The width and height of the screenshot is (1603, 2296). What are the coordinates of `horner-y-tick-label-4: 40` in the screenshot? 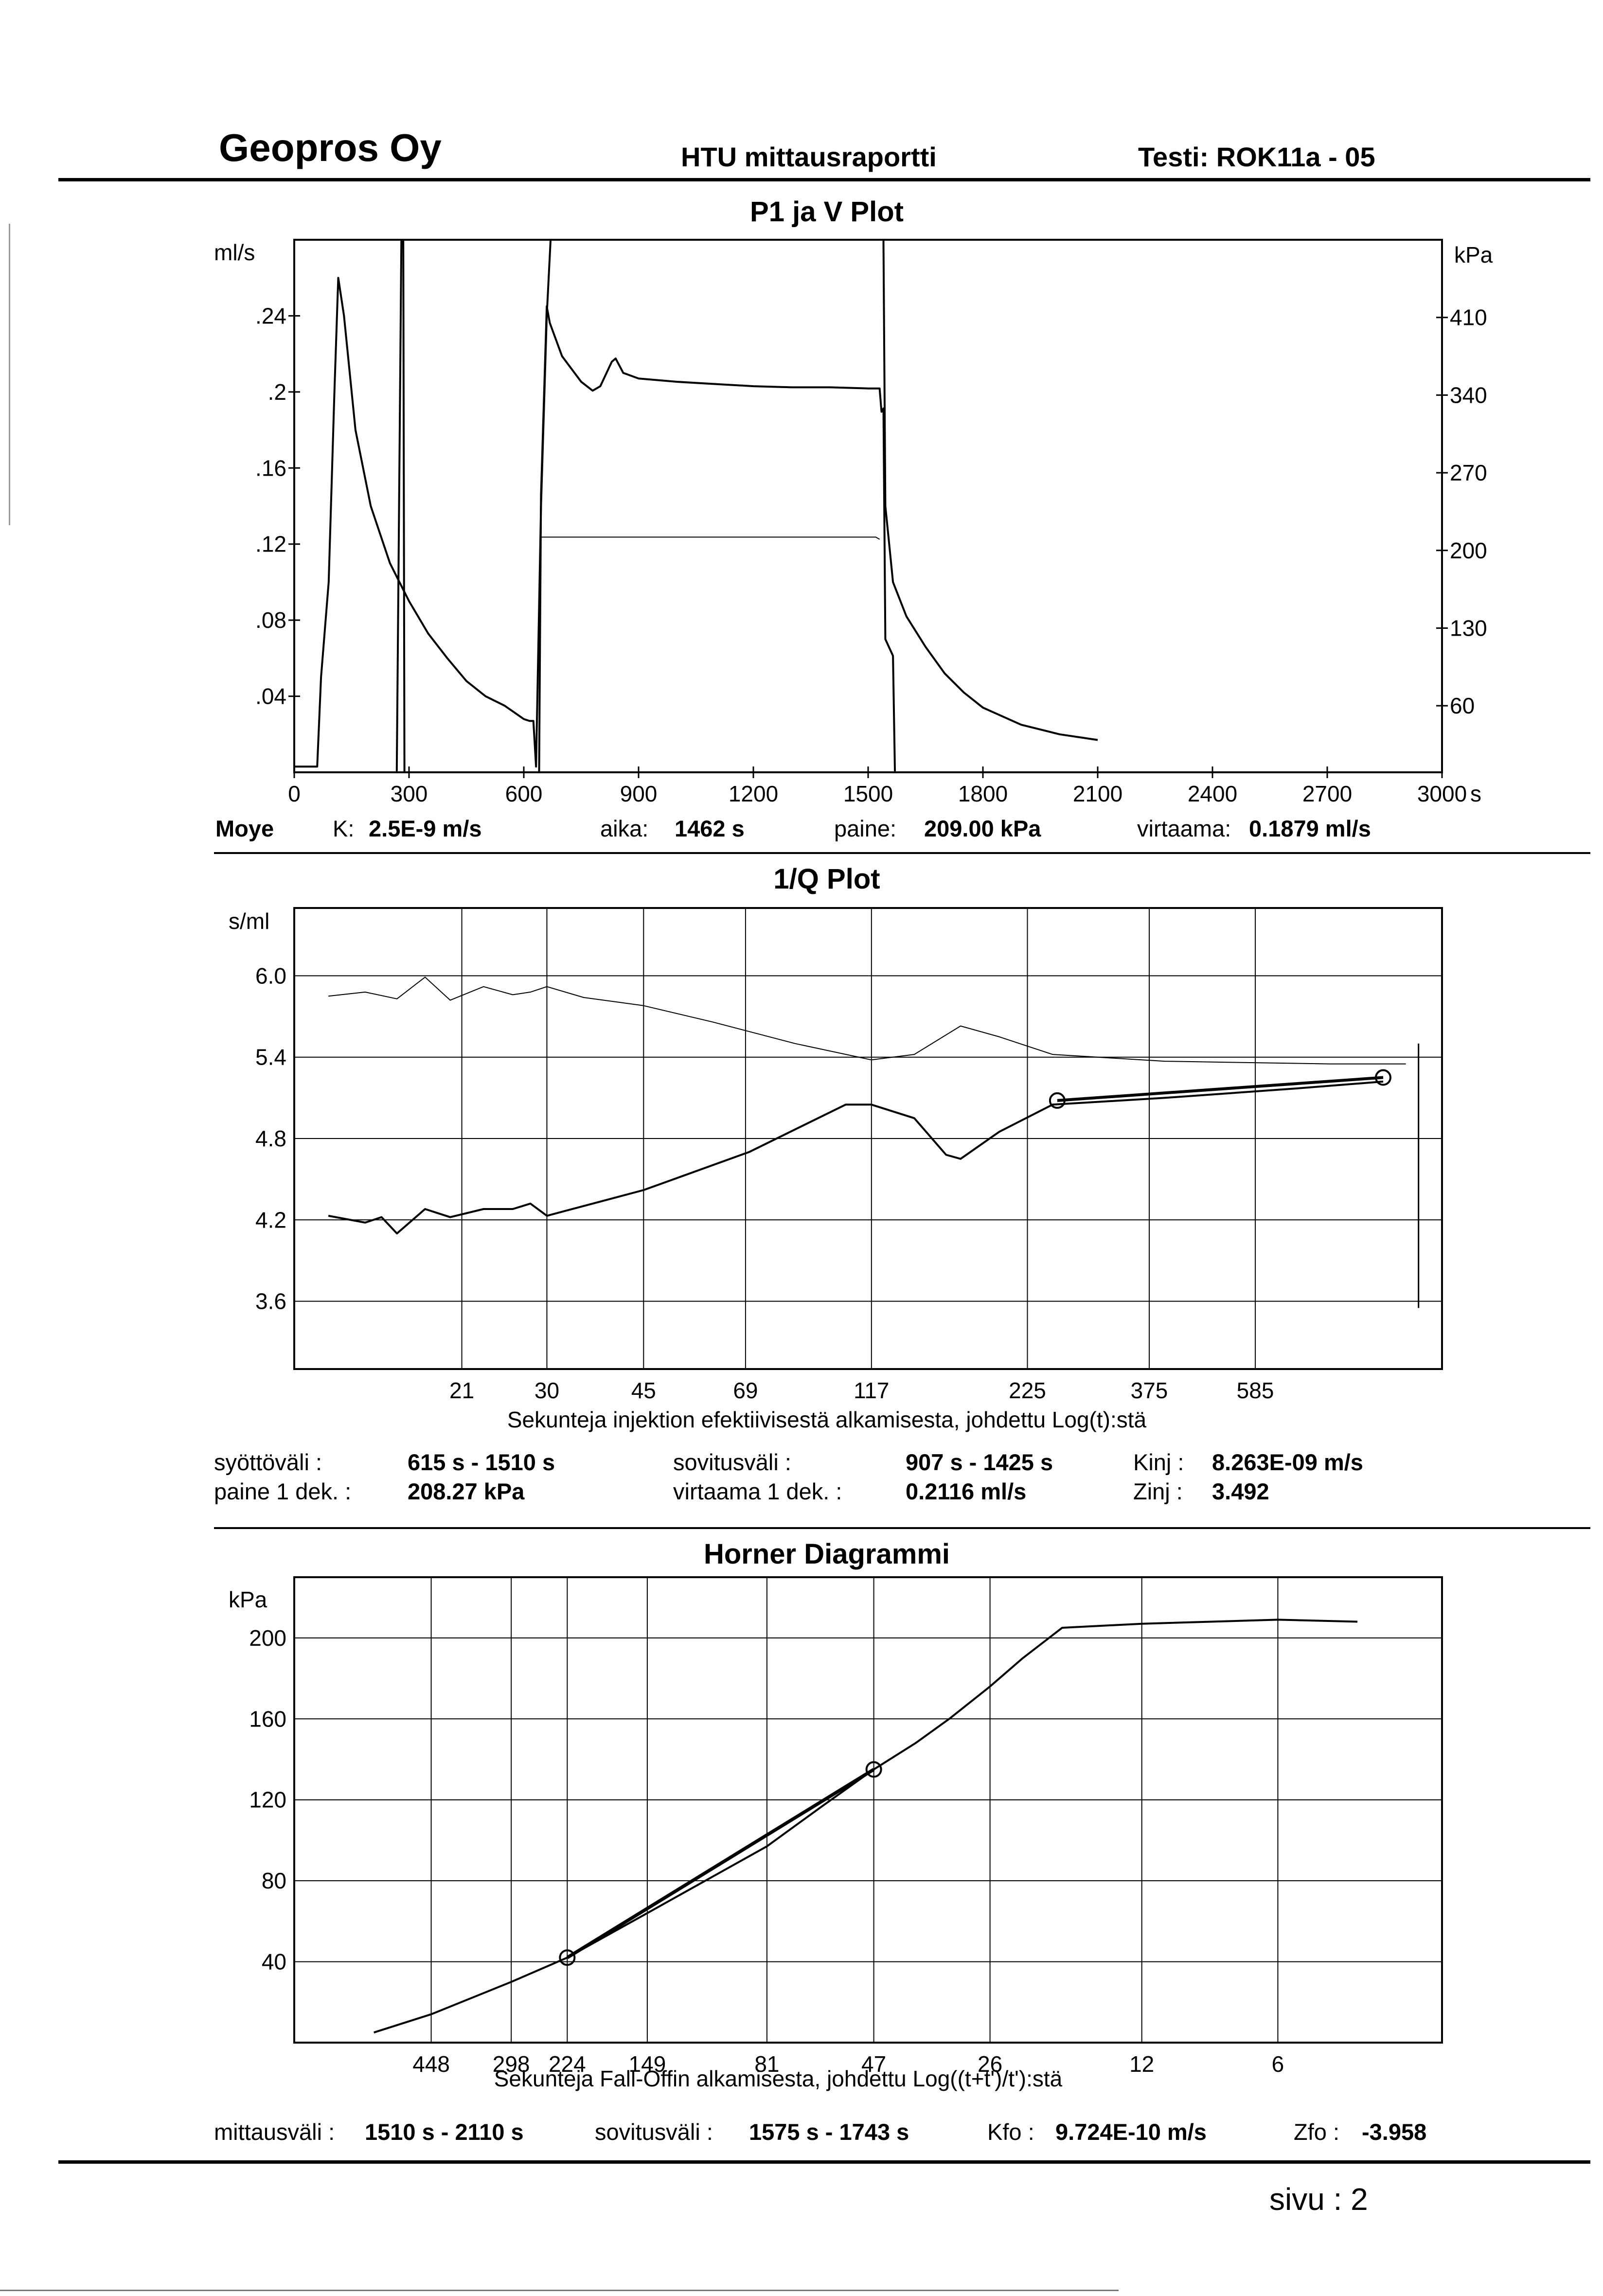 It's located at (274, 1962).